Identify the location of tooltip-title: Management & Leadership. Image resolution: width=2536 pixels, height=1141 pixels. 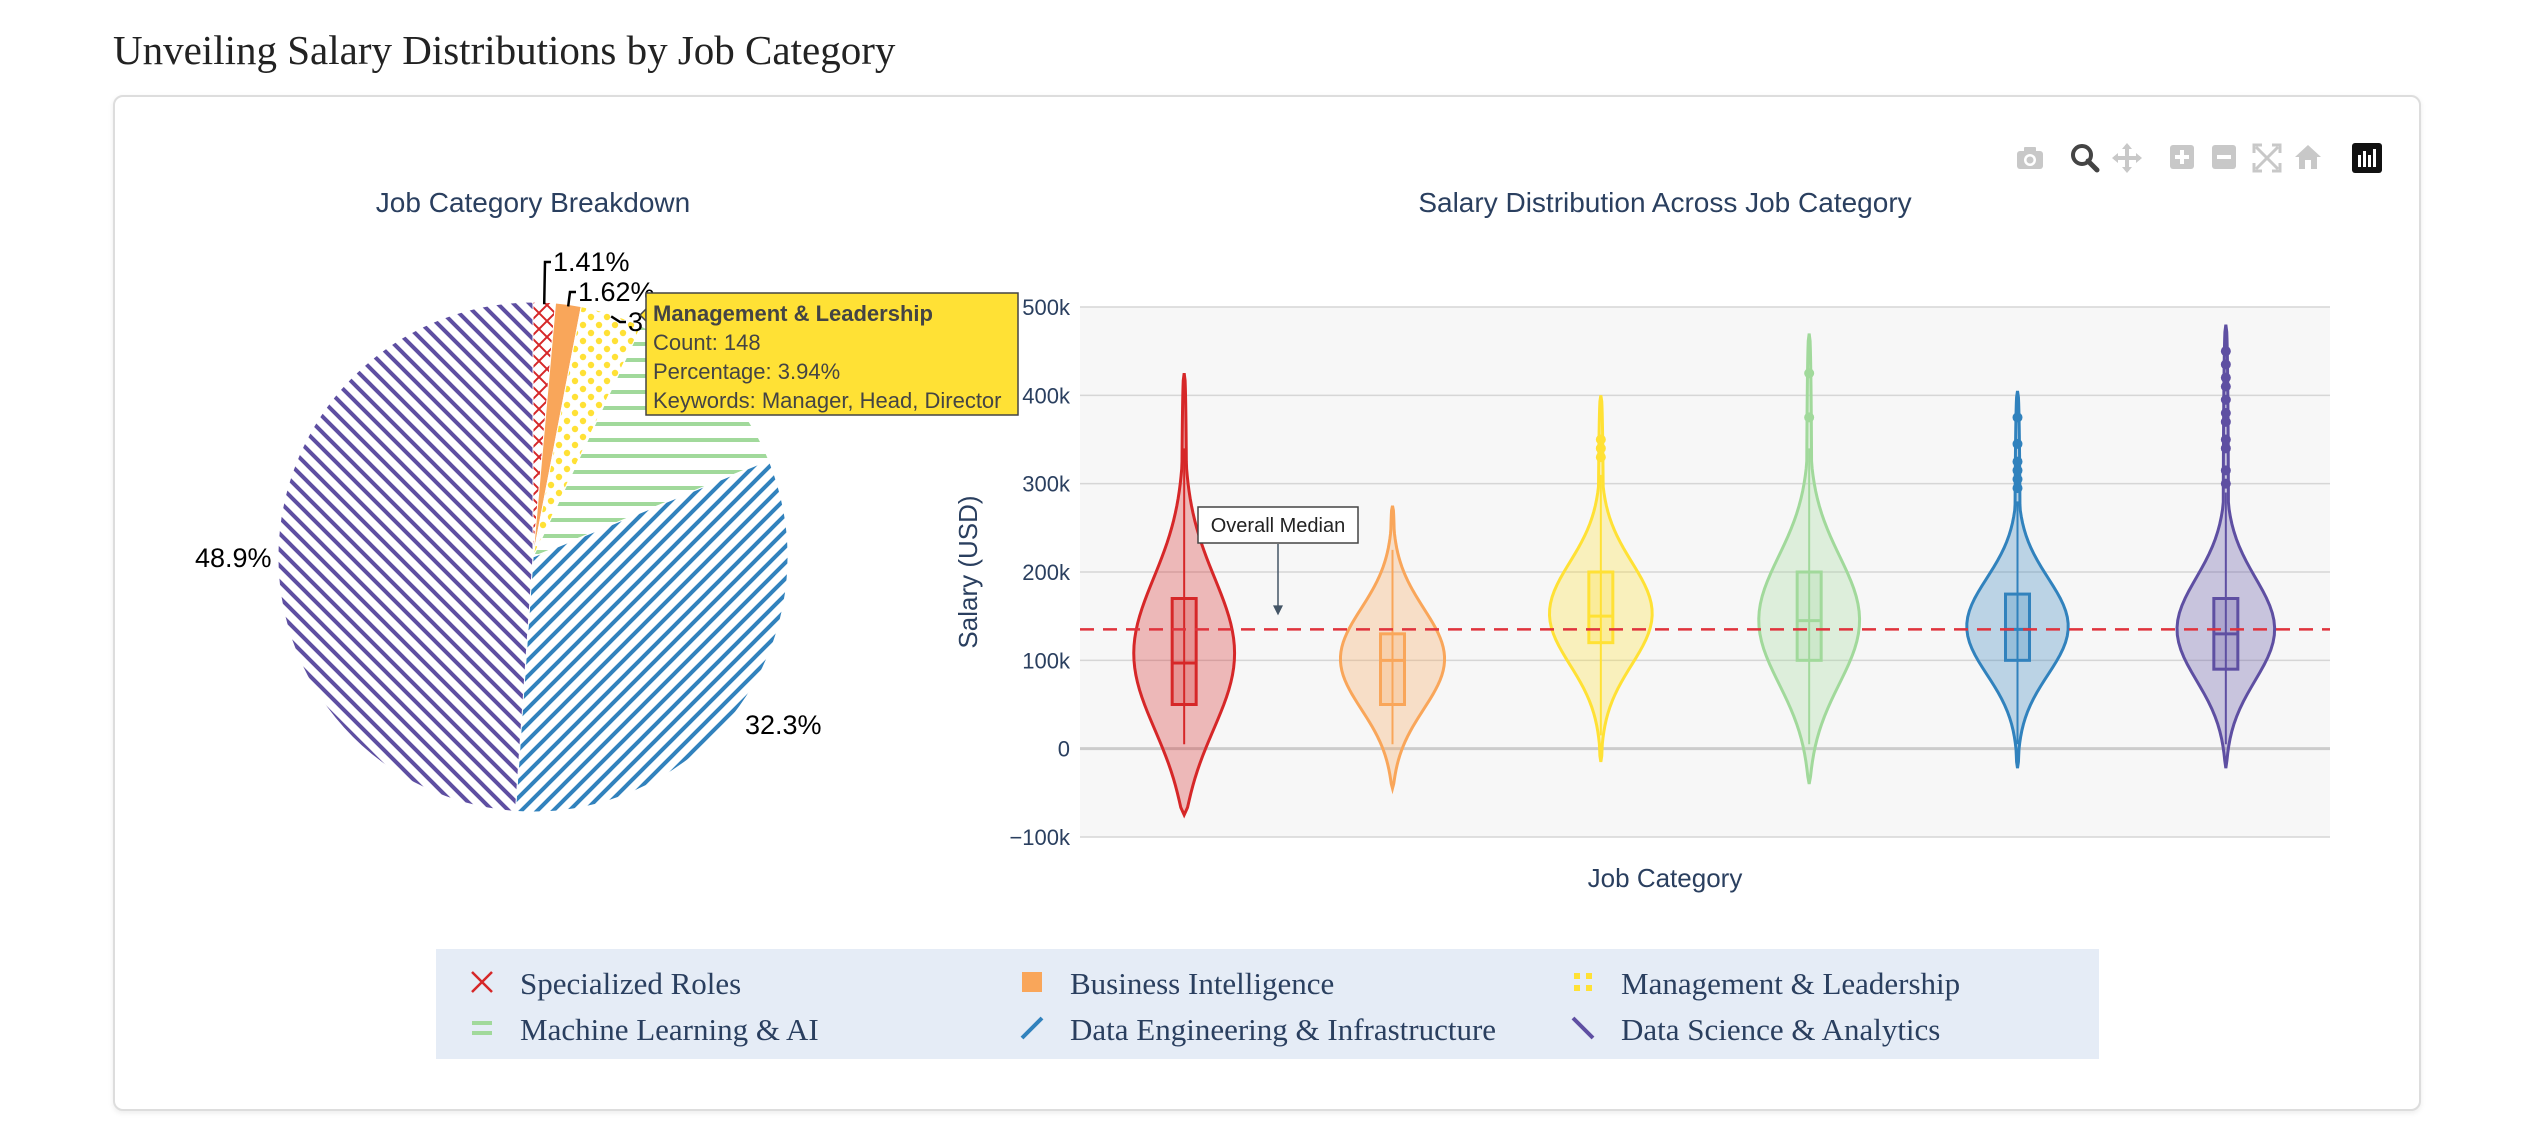
(793, 313).